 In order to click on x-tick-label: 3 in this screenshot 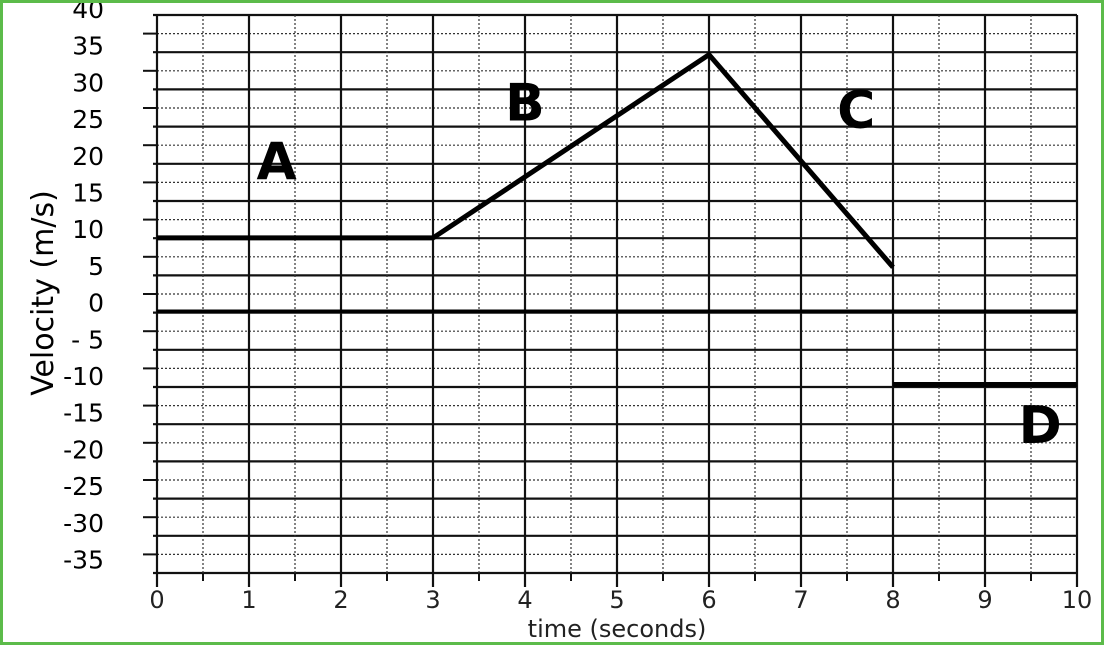, I will do `click(432, 600)`.